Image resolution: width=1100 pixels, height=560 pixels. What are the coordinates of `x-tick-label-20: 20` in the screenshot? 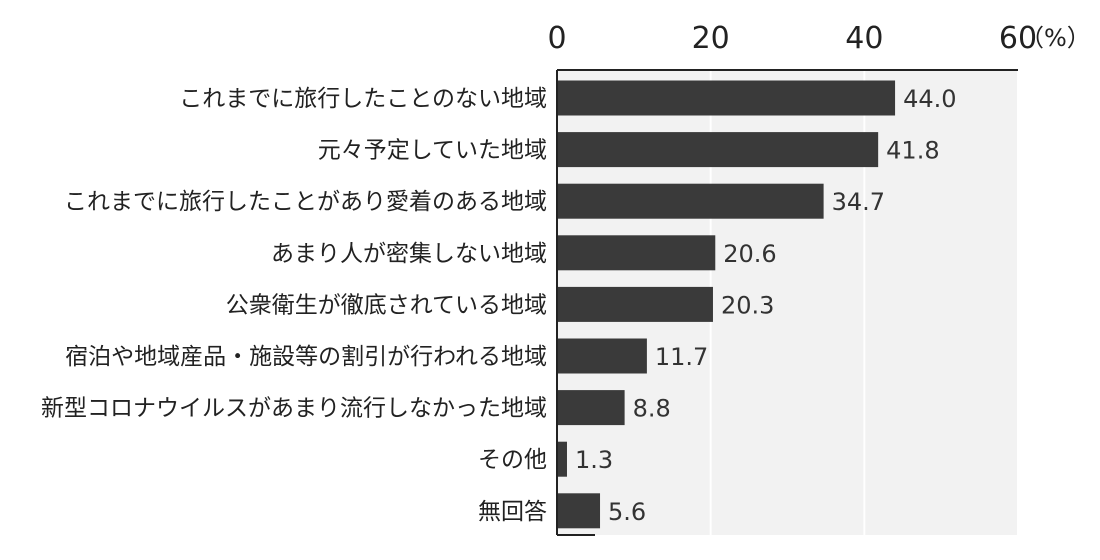 It's located at (711, 38).